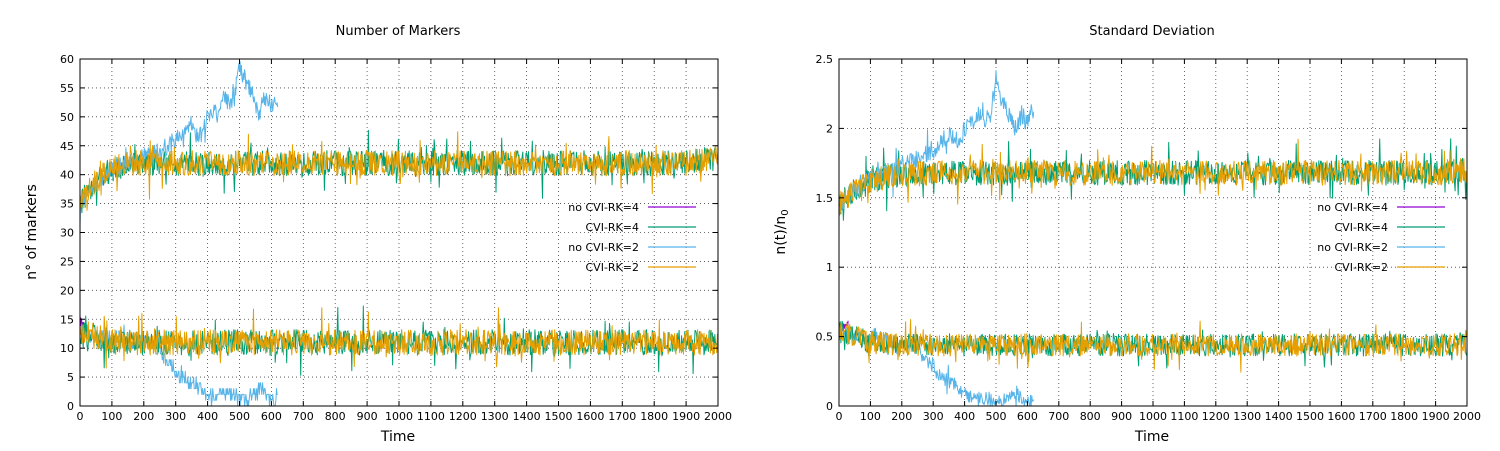  What do you see at coordinates (67, 175) in the screenshot?
I see `y-tick-label: 40` at bounding box center [67, 175].